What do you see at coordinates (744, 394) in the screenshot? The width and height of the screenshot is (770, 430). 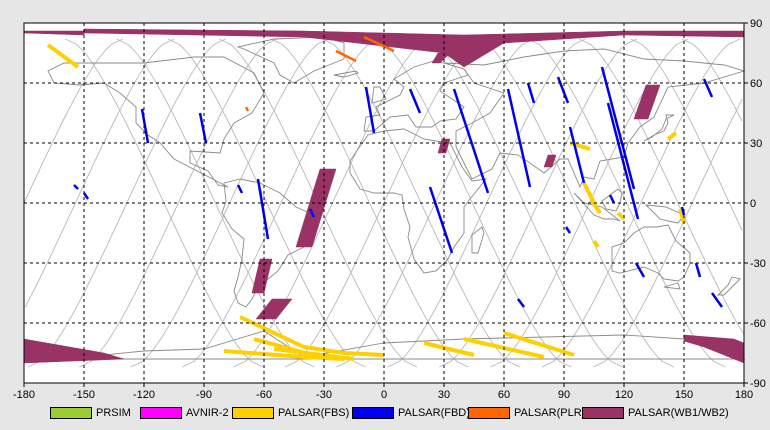 I see `x-tick-label: 180` at bounding box center [744, 394].